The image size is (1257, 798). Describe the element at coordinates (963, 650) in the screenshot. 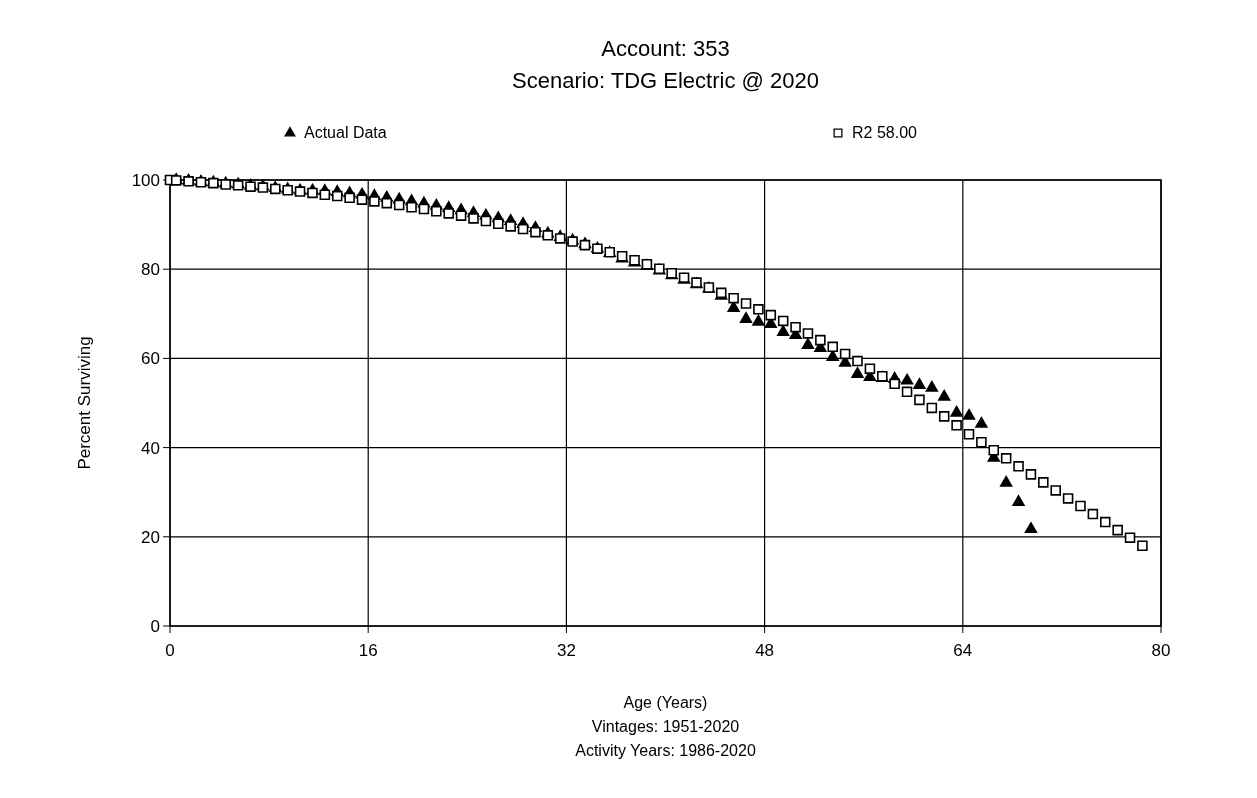

I see `x-tick-label: 64` at that location.